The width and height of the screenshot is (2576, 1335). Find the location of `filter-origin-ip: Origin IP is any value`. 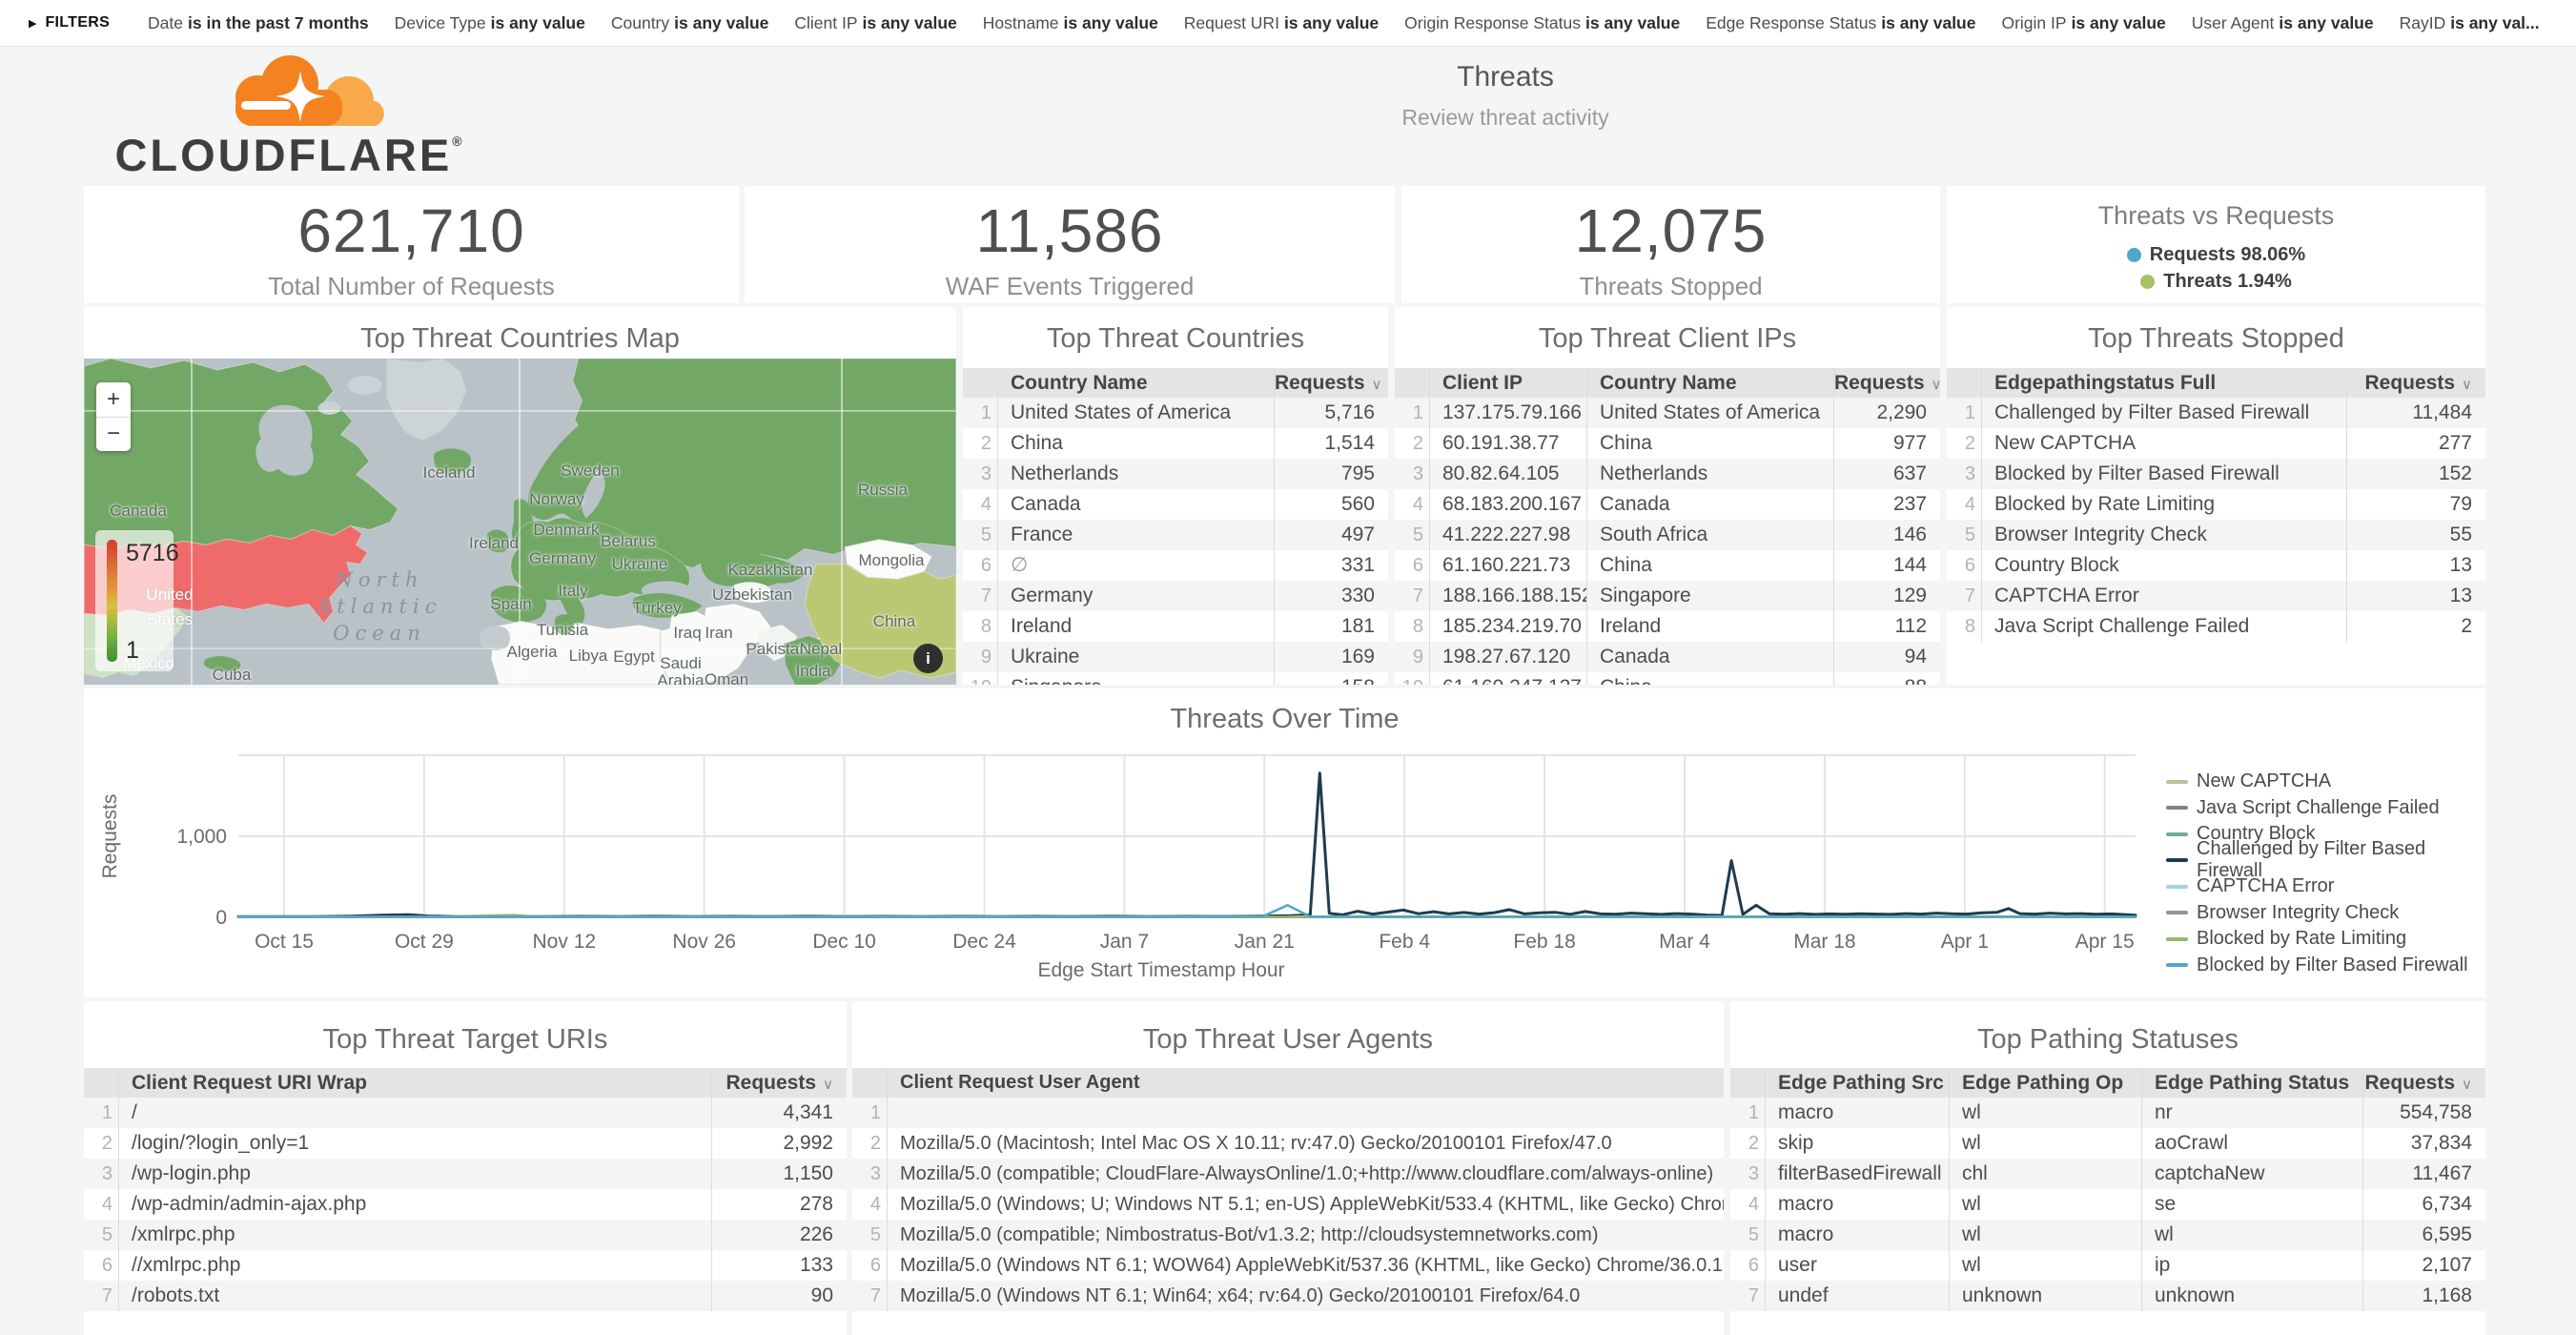

filter-origin-ip: Origin IP is any value is located at coordinates (2084, 22).